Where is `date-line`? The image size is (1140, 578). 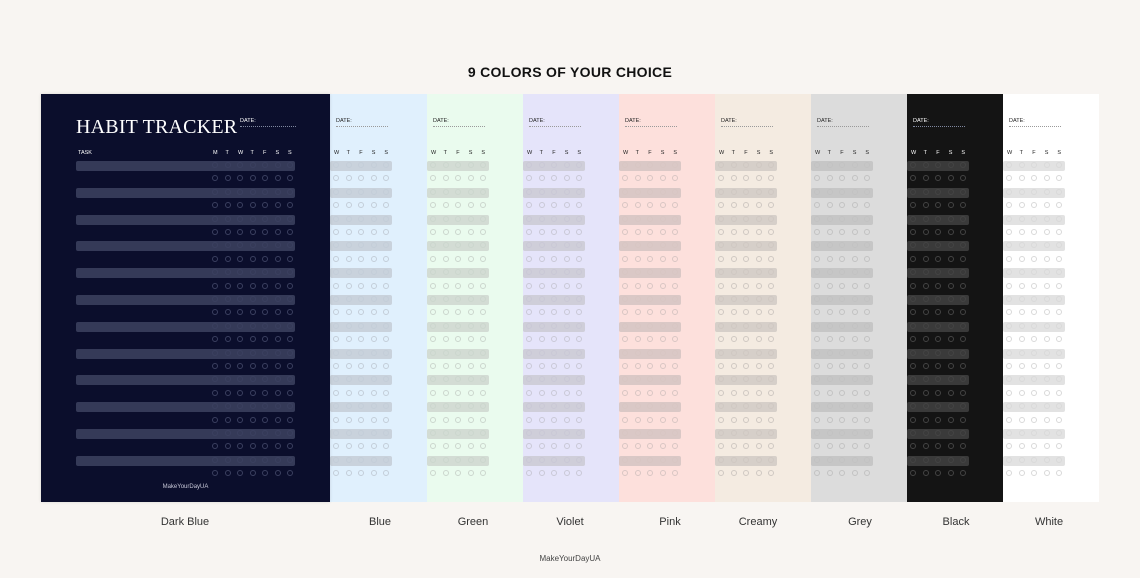 date-line is located at coordinates (1035, 126).